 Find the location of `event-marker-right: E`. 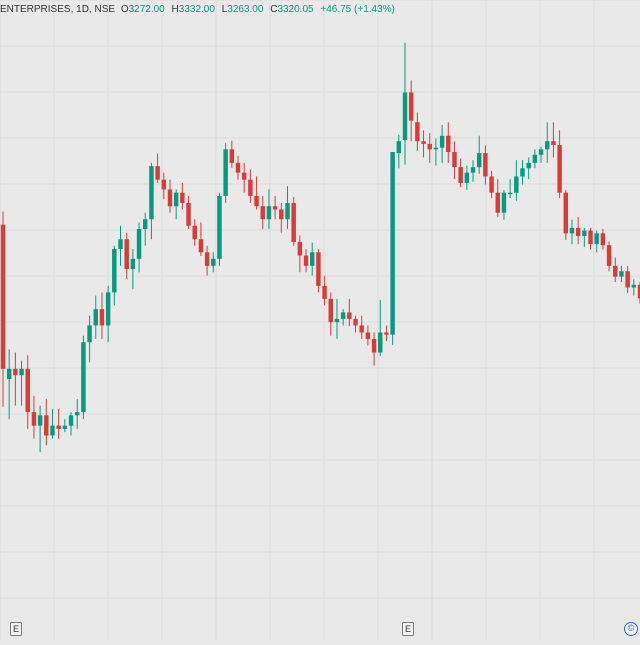

event-marker-right: E is located at coordinates (408, 629).